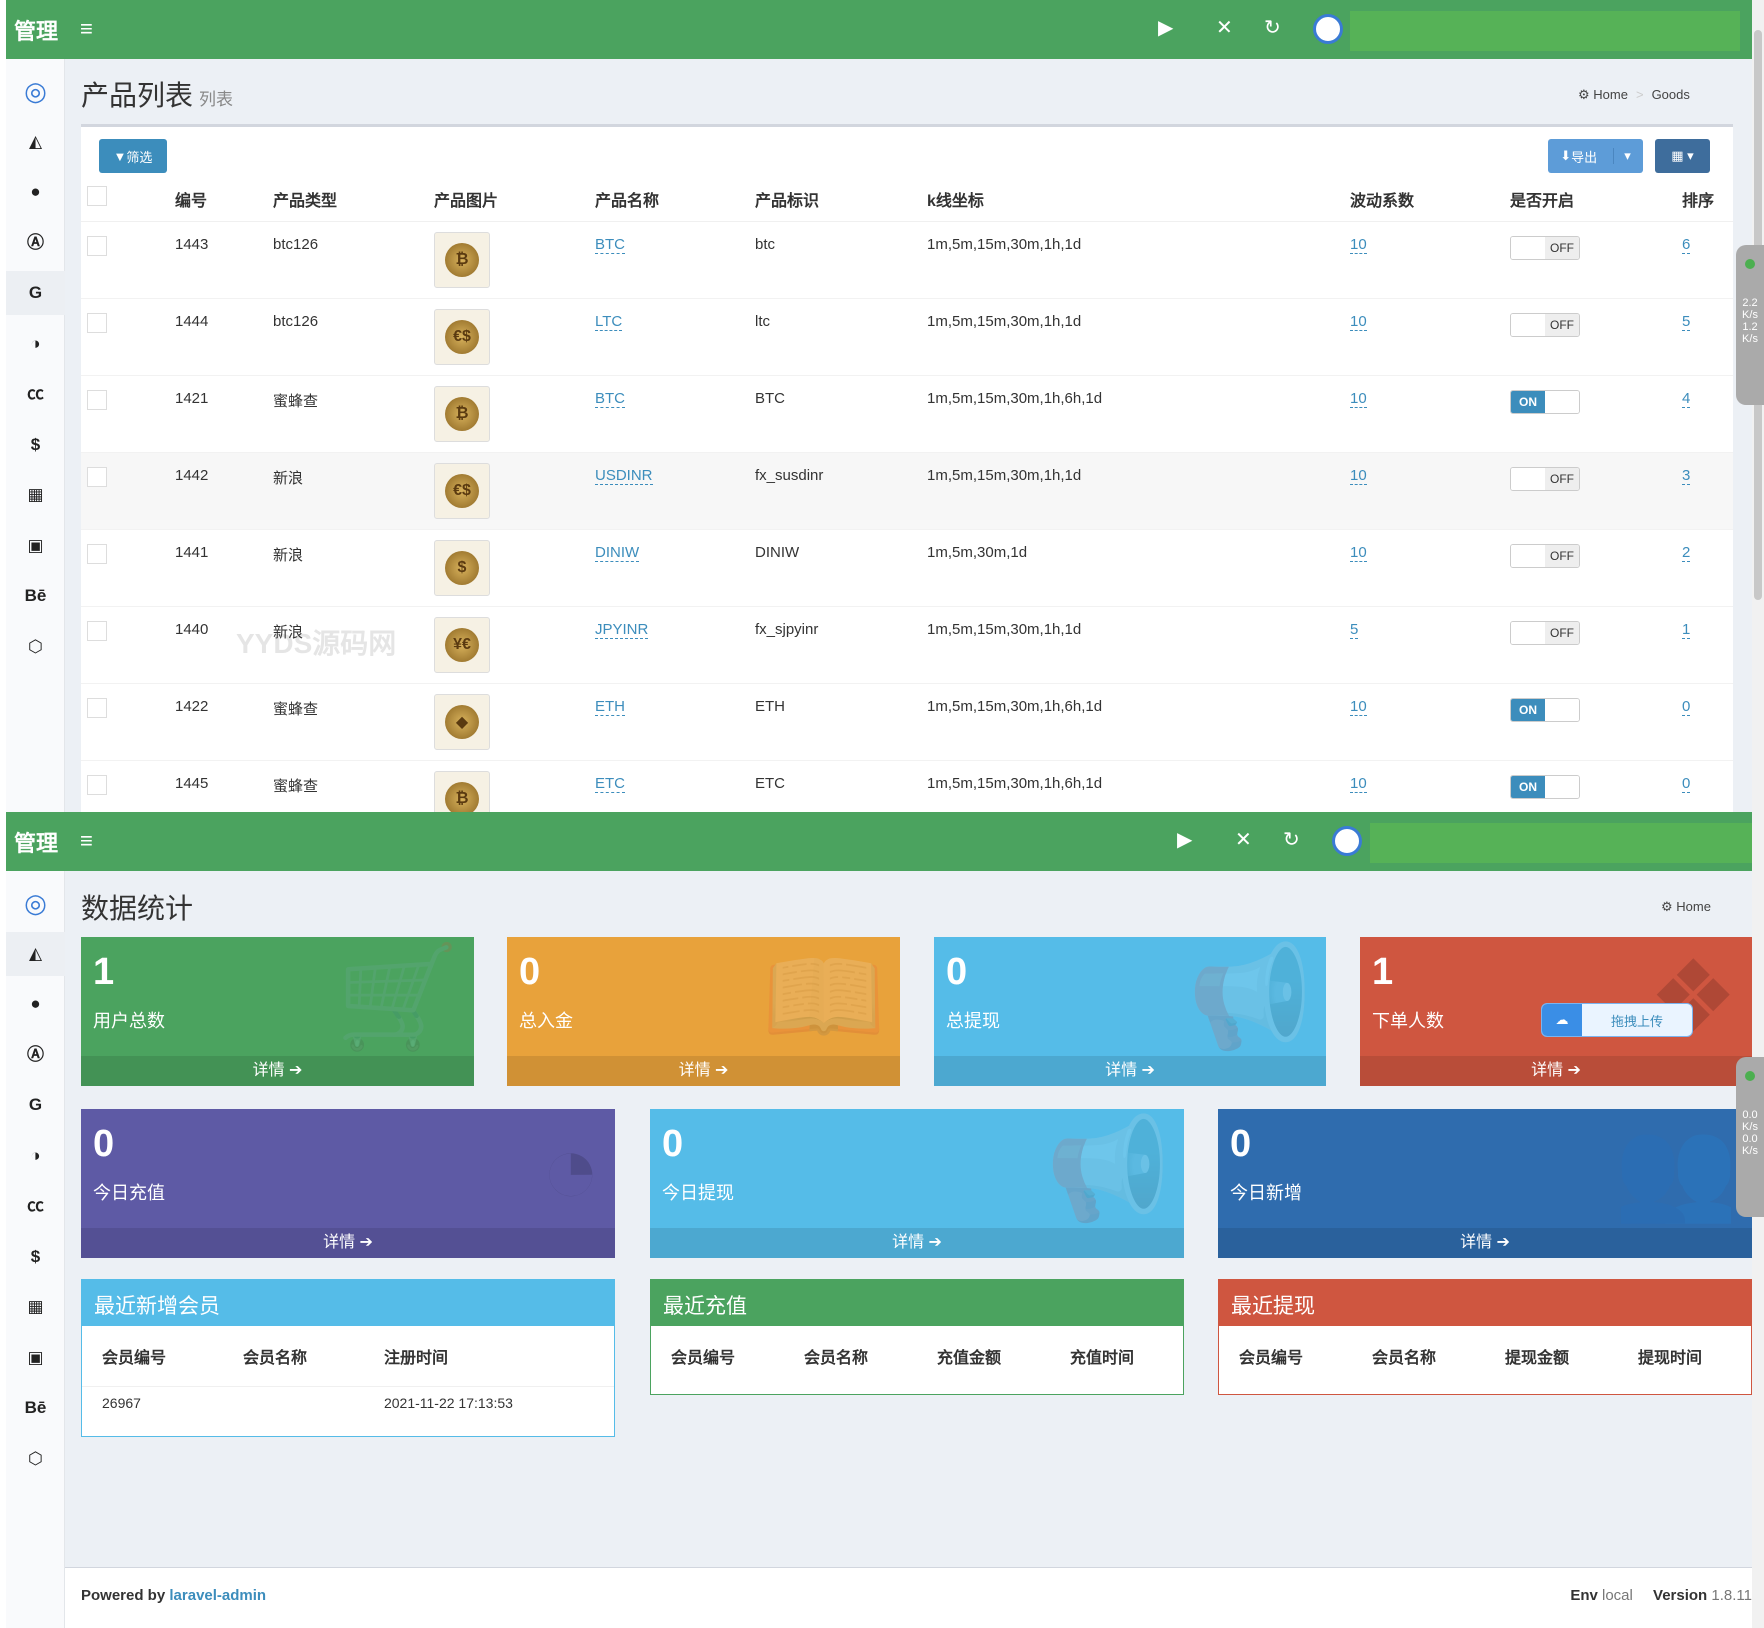 The image size is (1764, 1628). What do you see at coordinates (1750, 325) in the screenshot?
I see `network-speed-widget: 2.2 K/s 1.2 K/s` at bounding box center [1750, 325].